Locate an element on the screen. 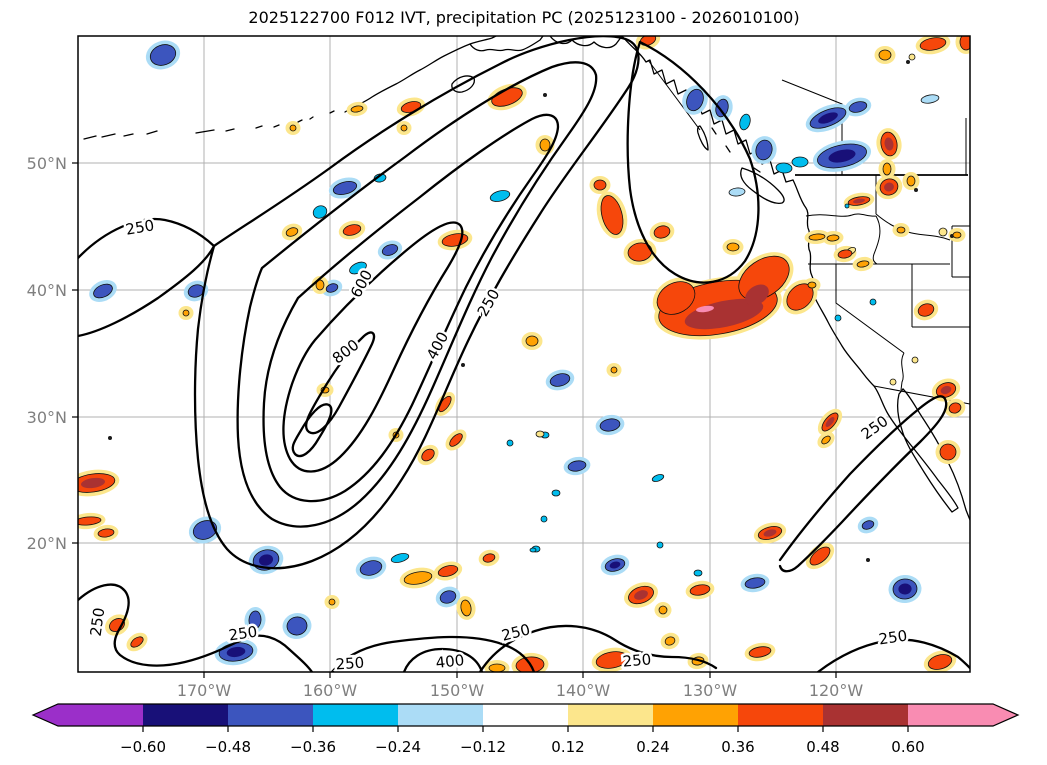  colorbar-tick-label: −0.48 is located at coordinates (228, 747).